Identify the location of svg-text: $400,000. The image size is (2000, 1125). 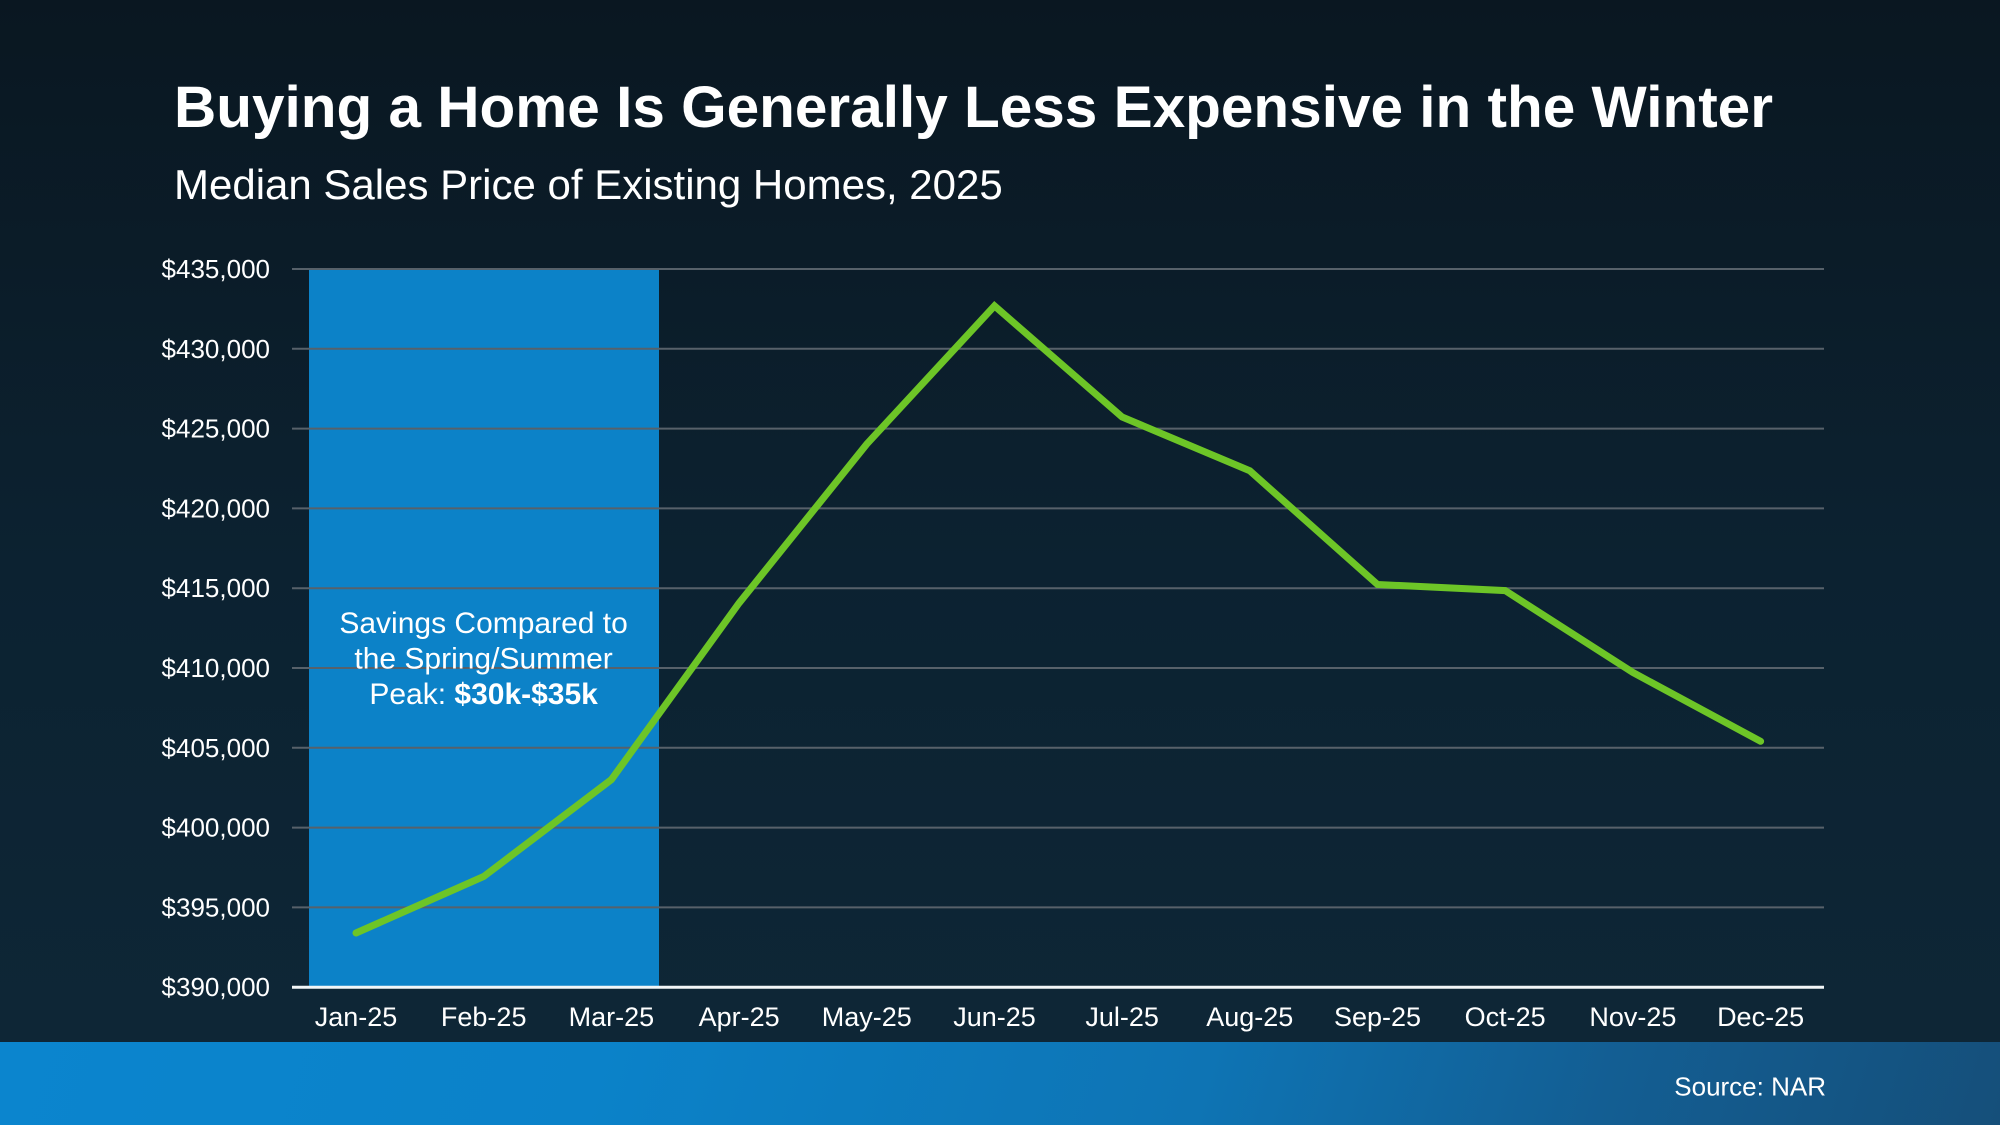
(216, 828).